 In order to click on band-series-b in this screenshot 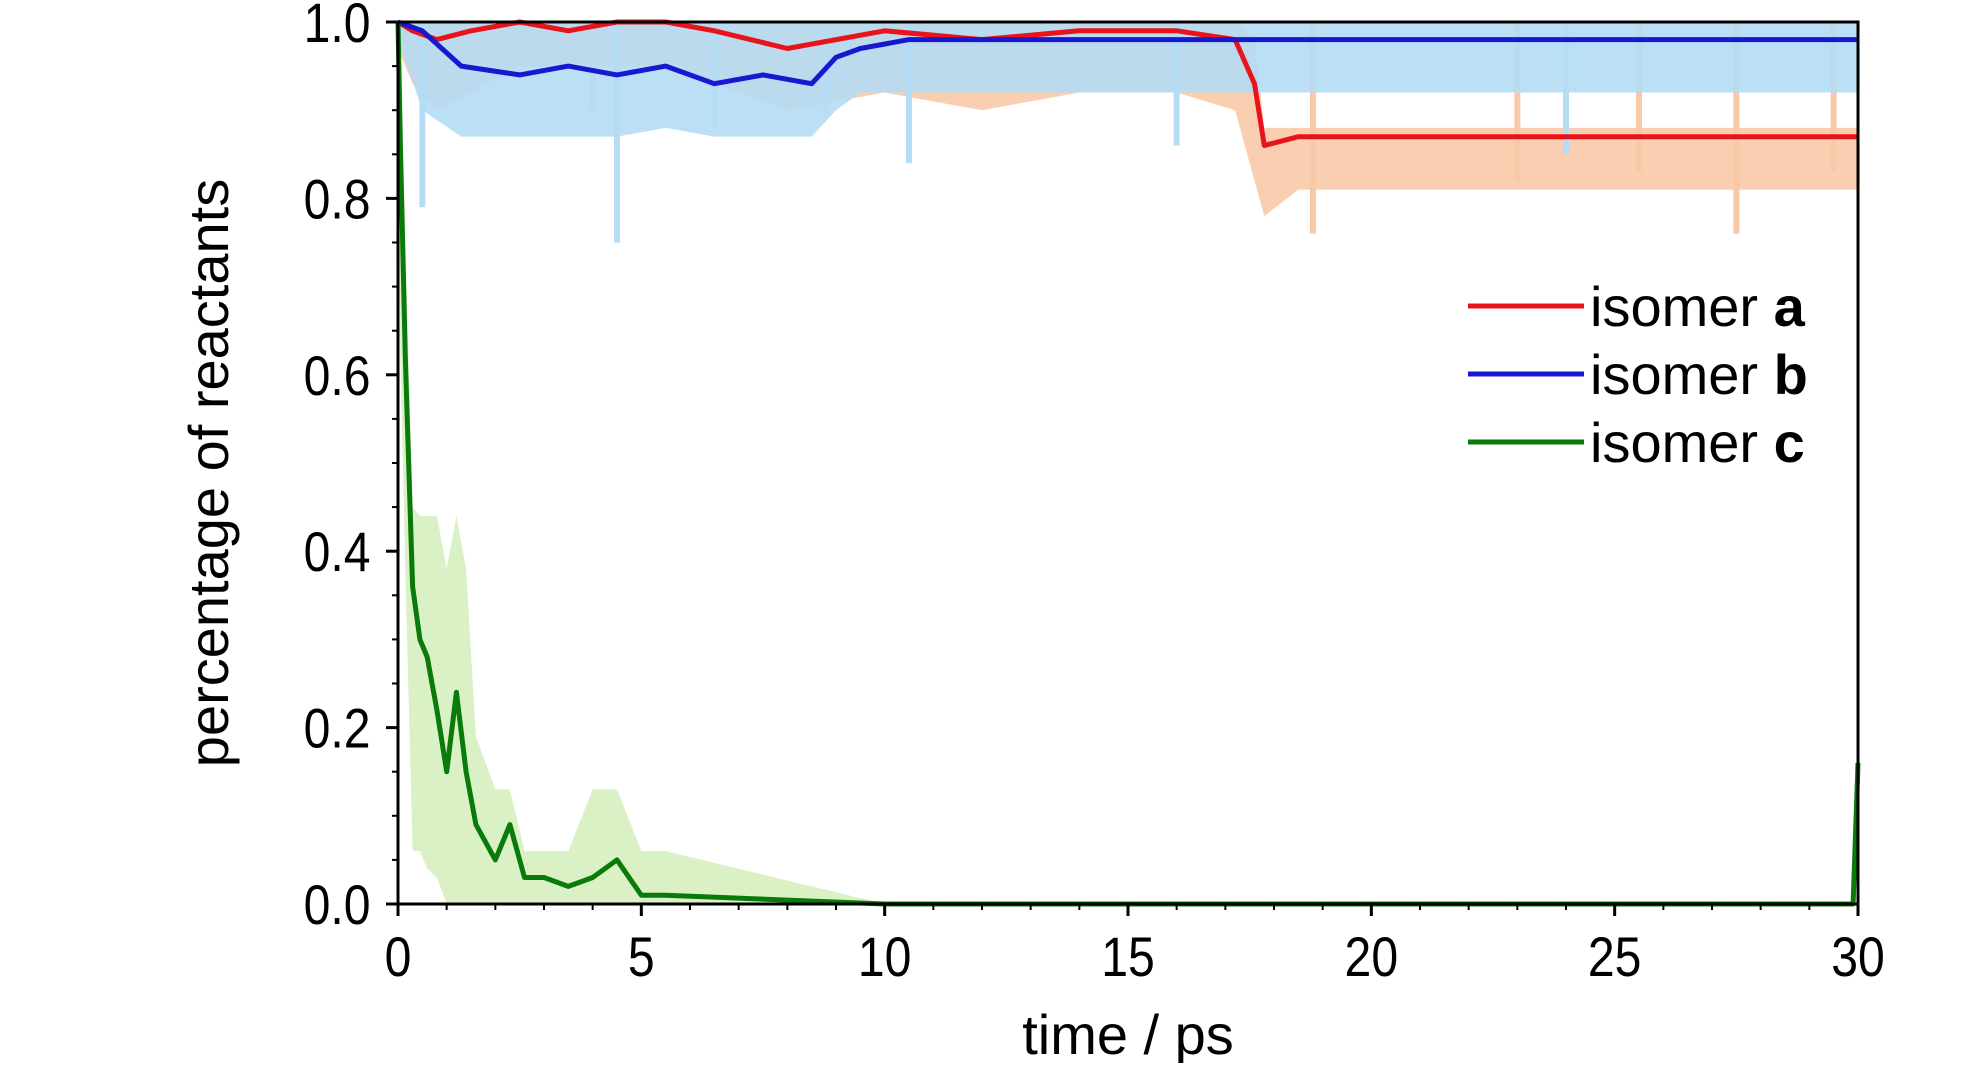, I will do `click(1128, 79)`.